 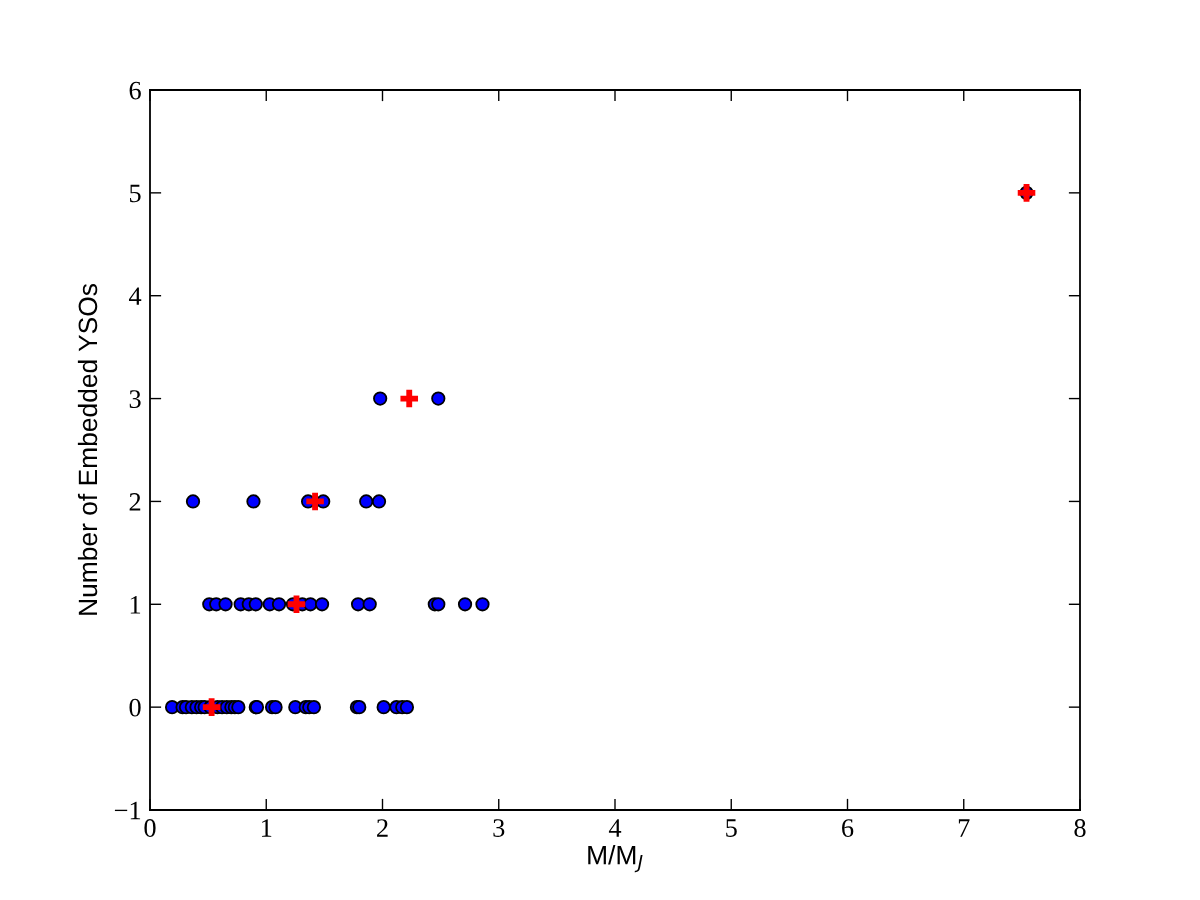 I want to click on y-tick-label: −1, so click(x=127, y=810).